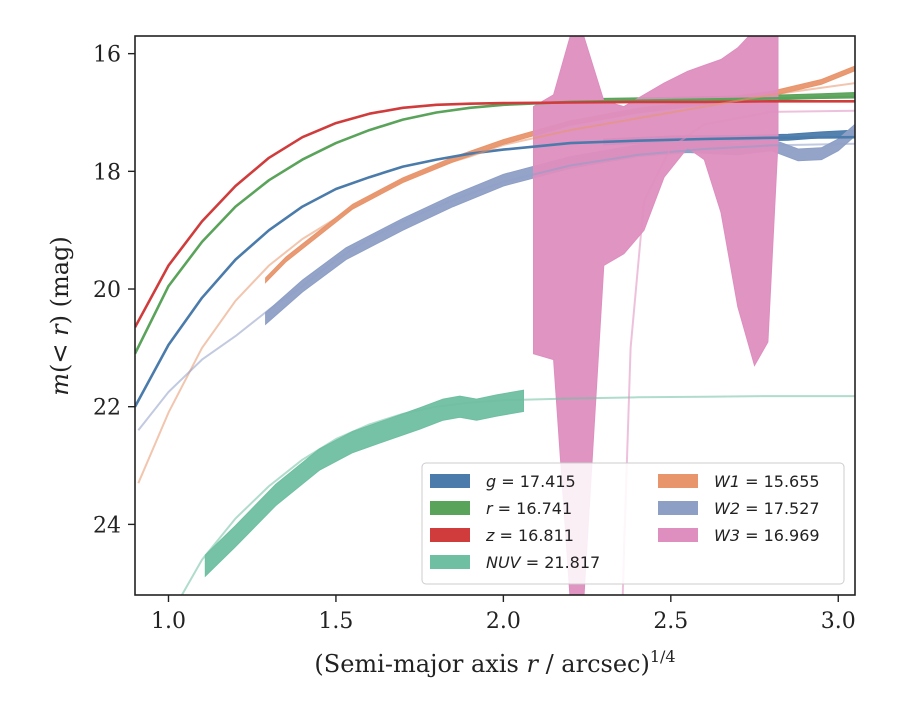  I want to click on legend-swatch-nuv, so click(450, 562).